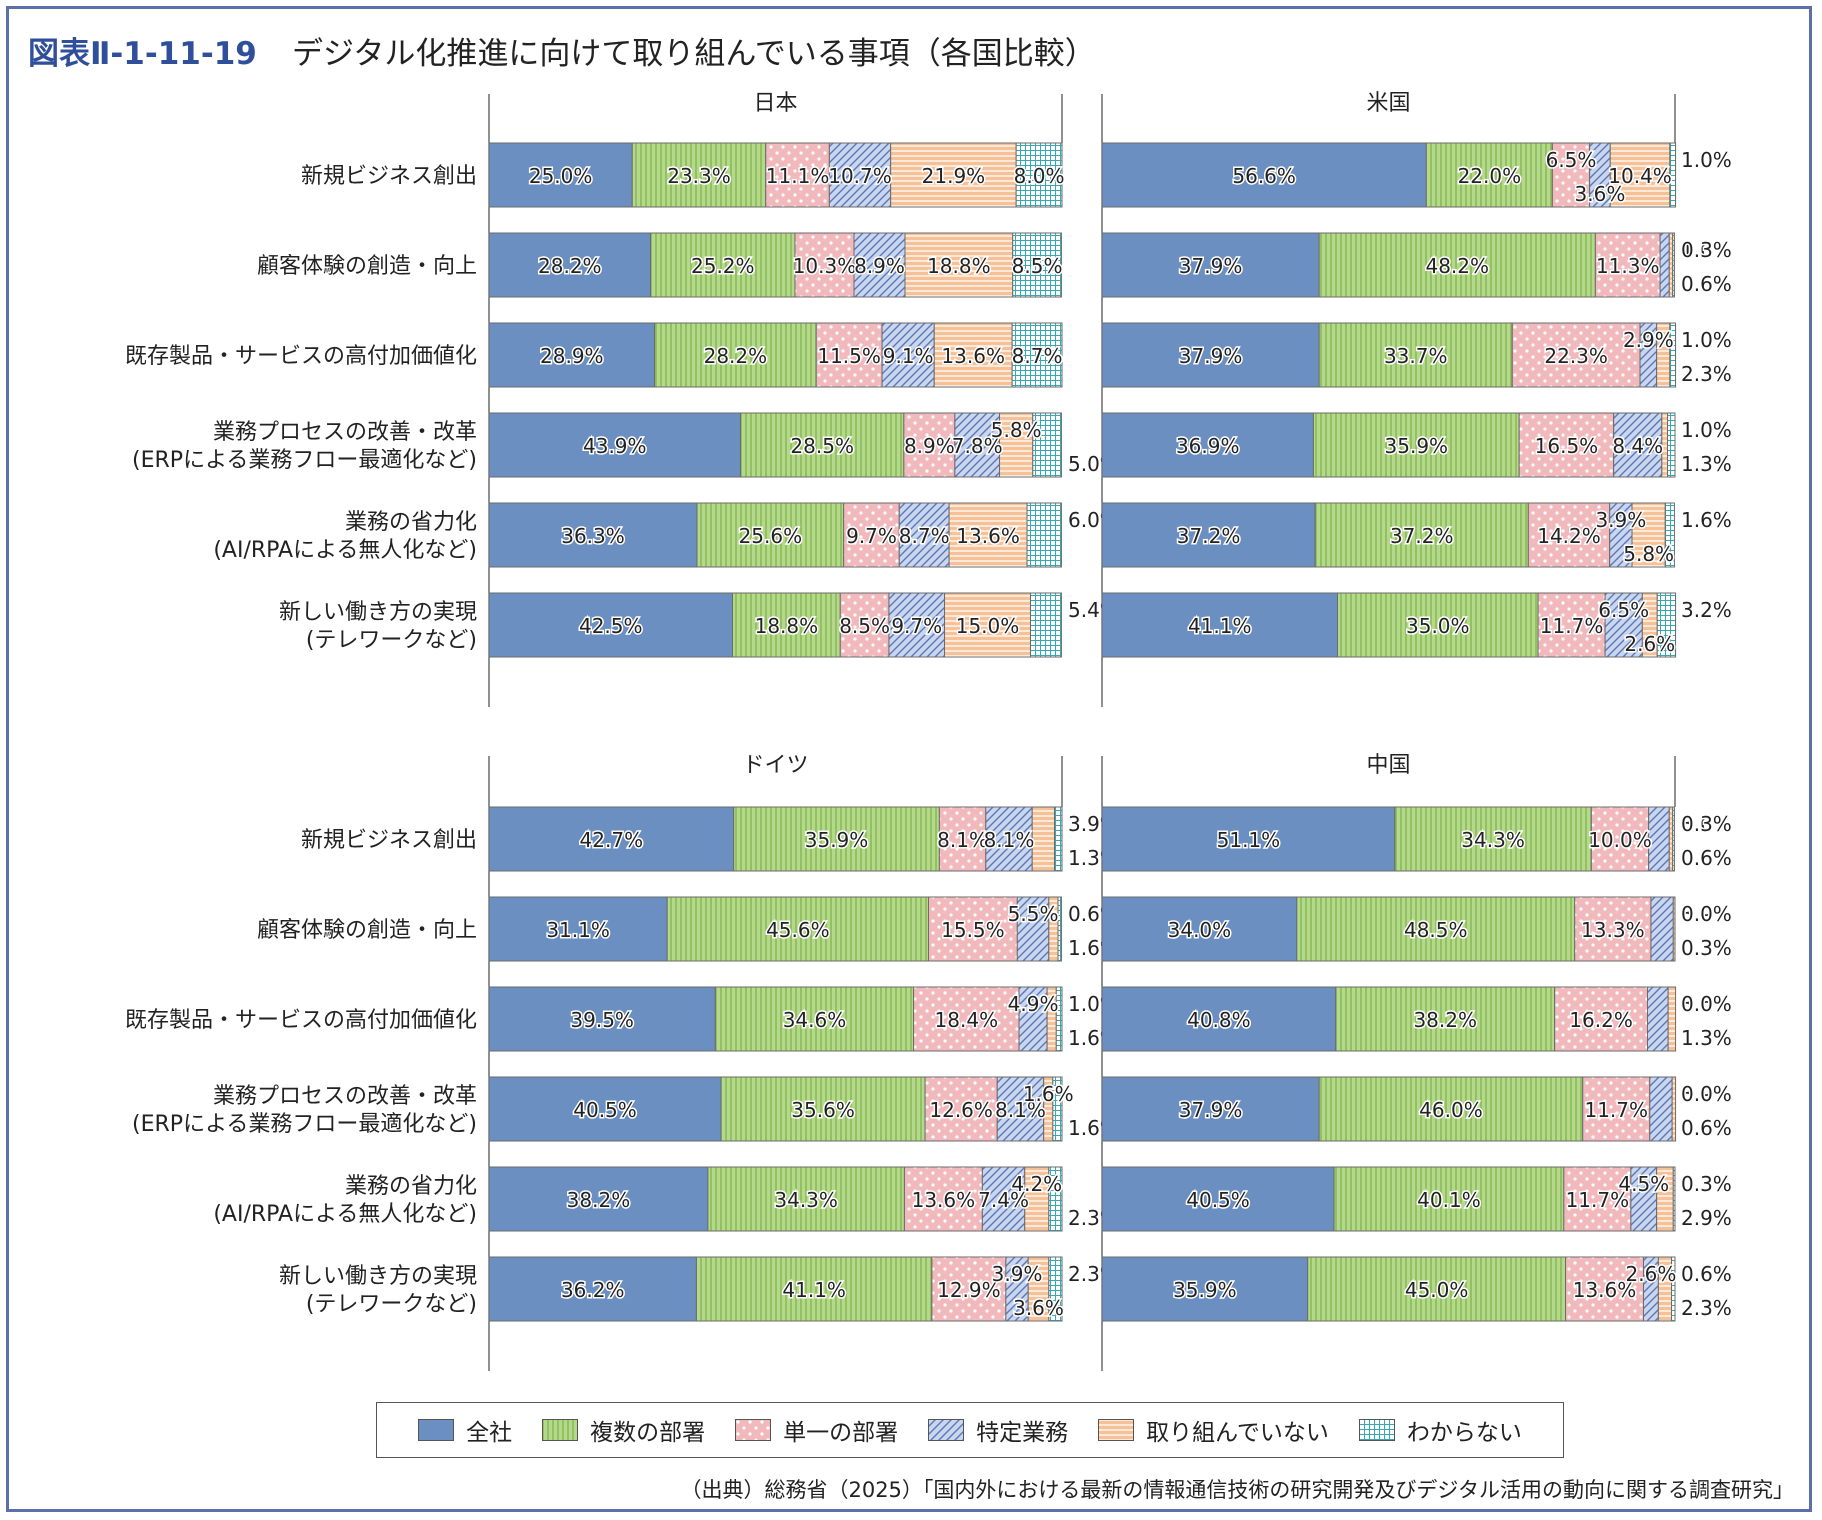 The height and width of the screenshot is (1520, 1822). What do you see at coordinates (1037, 356) in the screenshot?
I see `data-label: 8.7%` at bounding box center [1037, 356].